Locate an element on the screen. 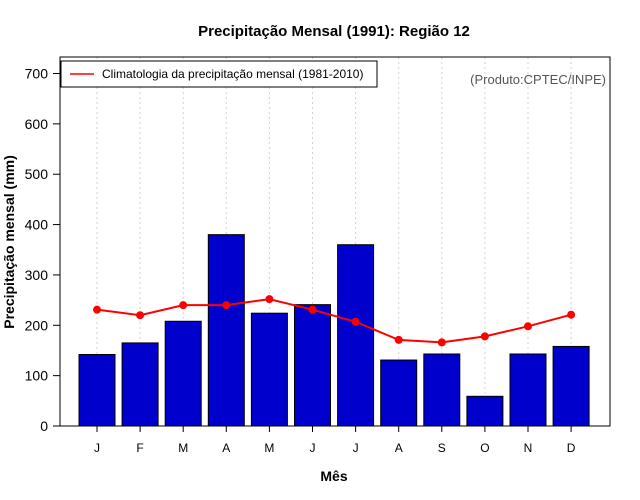 This screenshot has width=640, height=500. climatology-line is located at coordinates (334, 321).